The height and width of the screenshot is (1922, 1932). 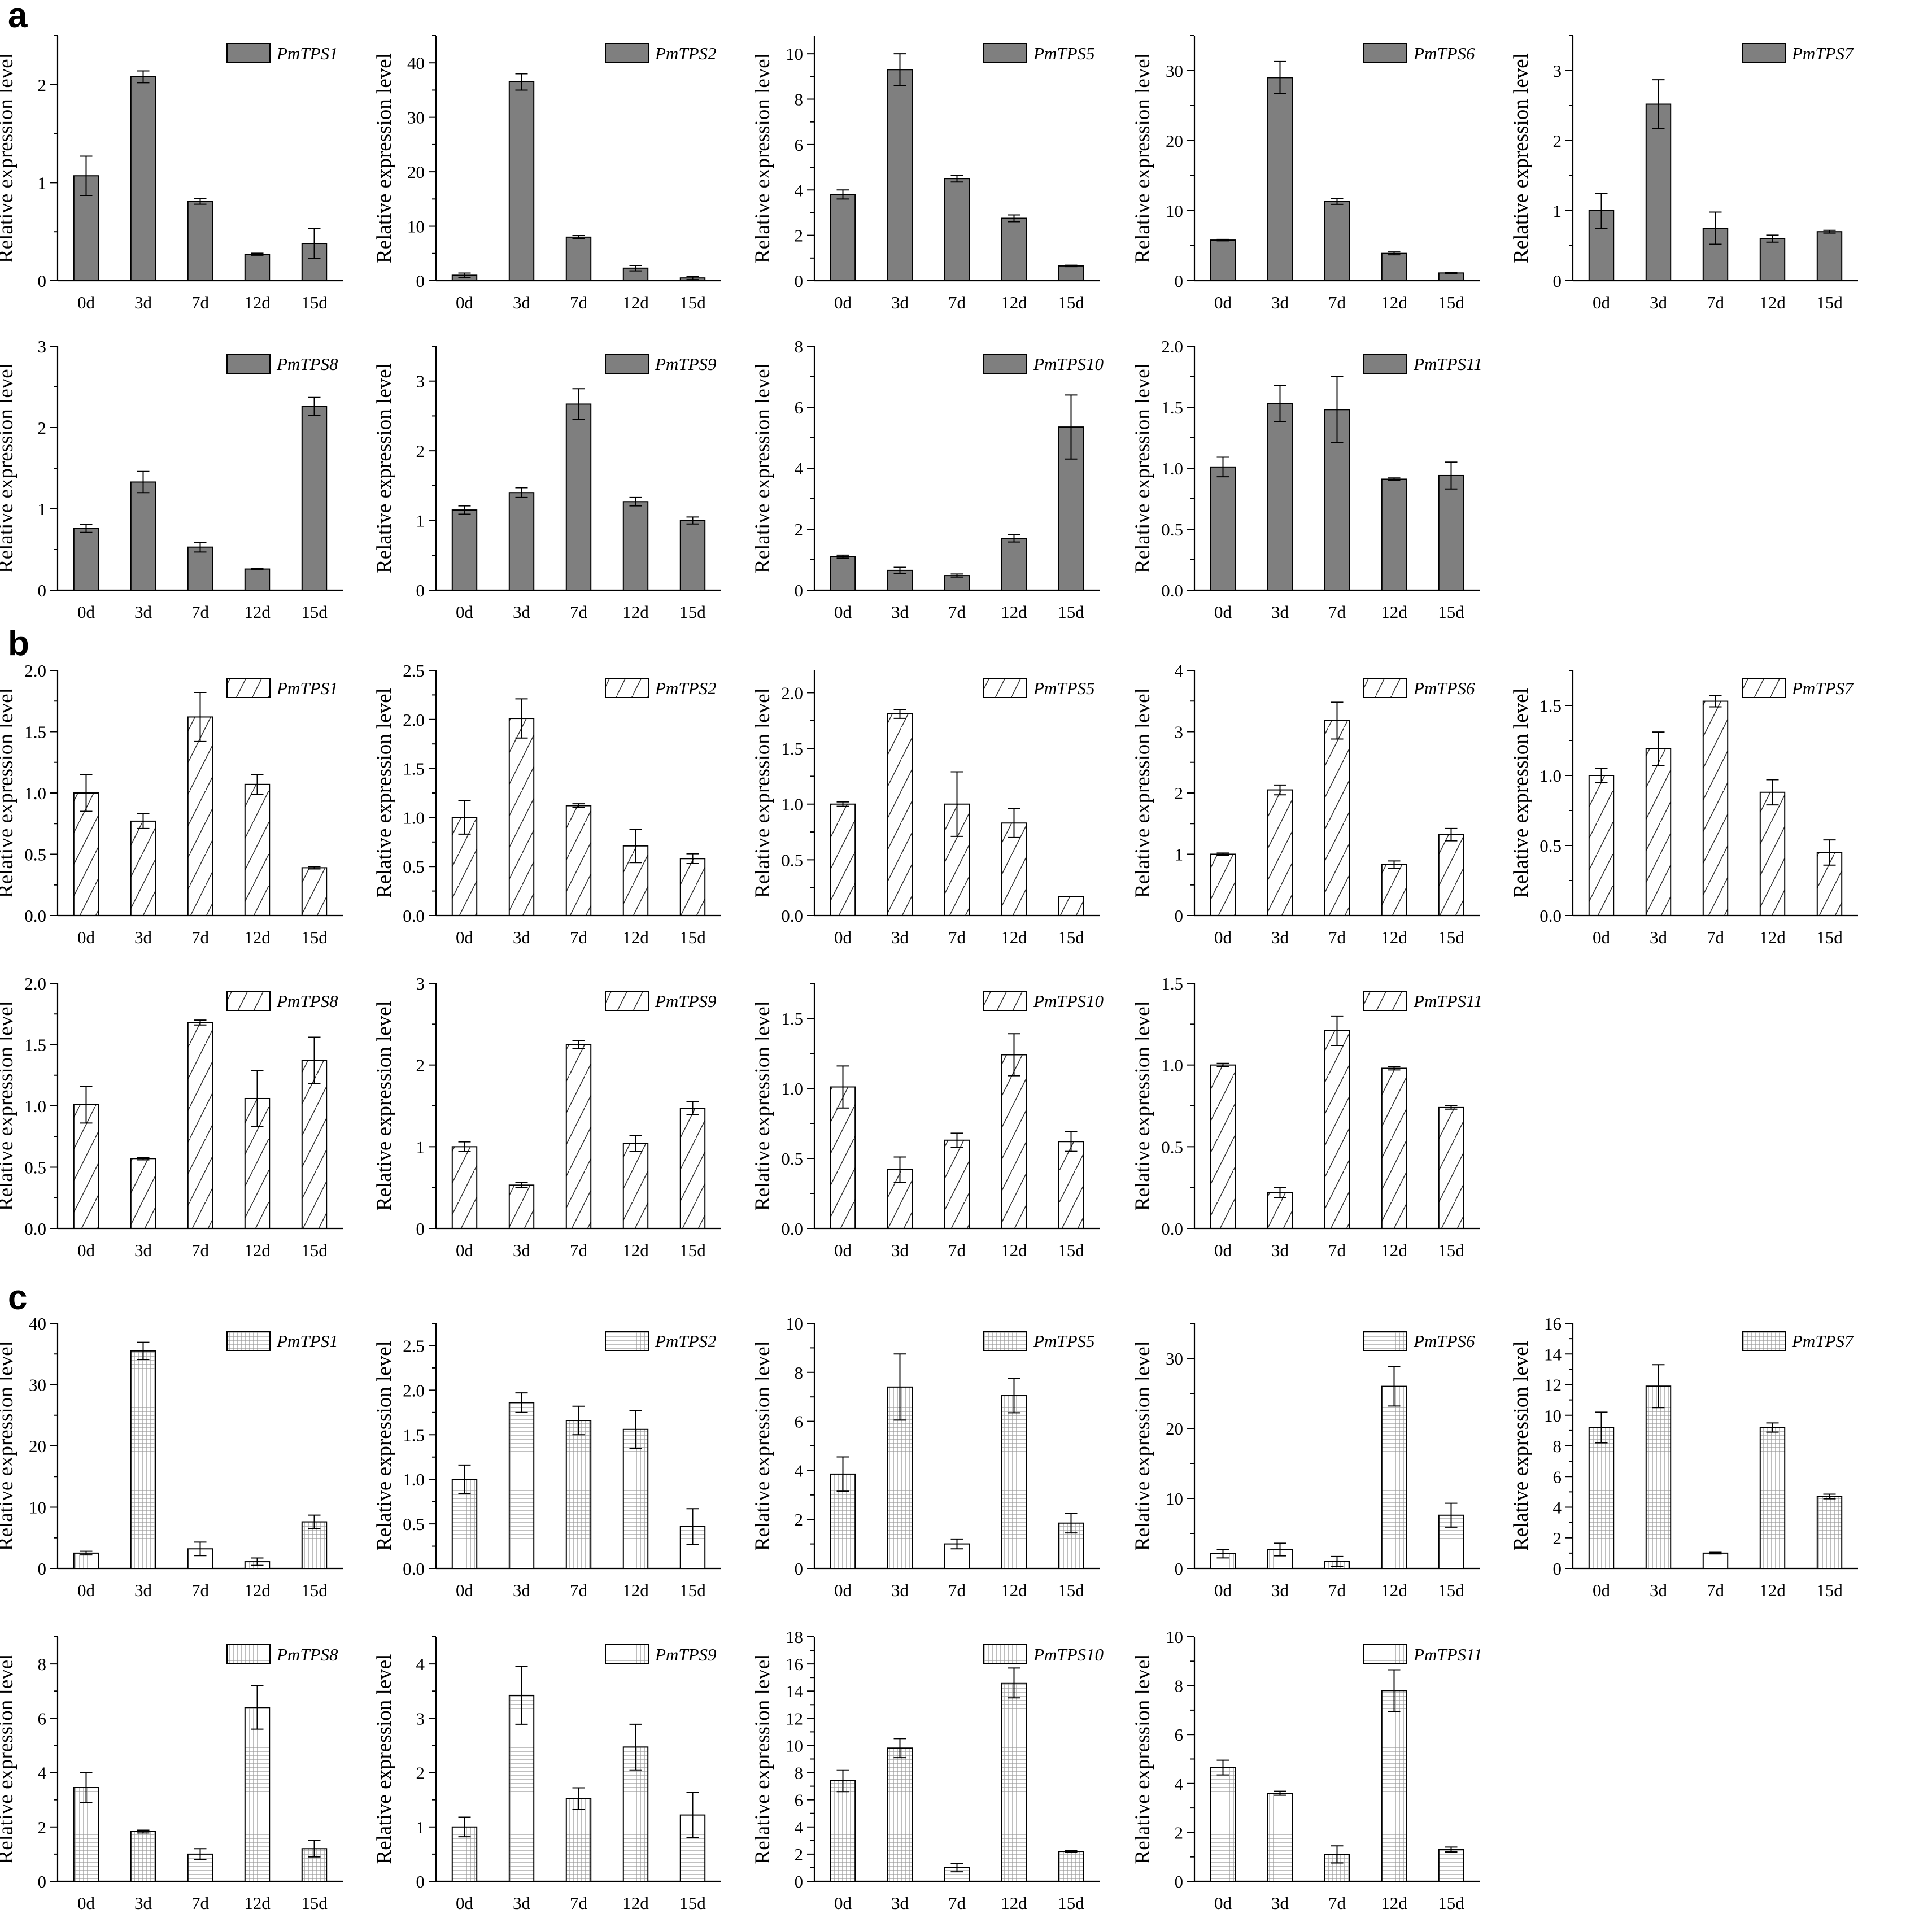 I want to click on y-tick-label: 2, so click(x=420, y=1065).